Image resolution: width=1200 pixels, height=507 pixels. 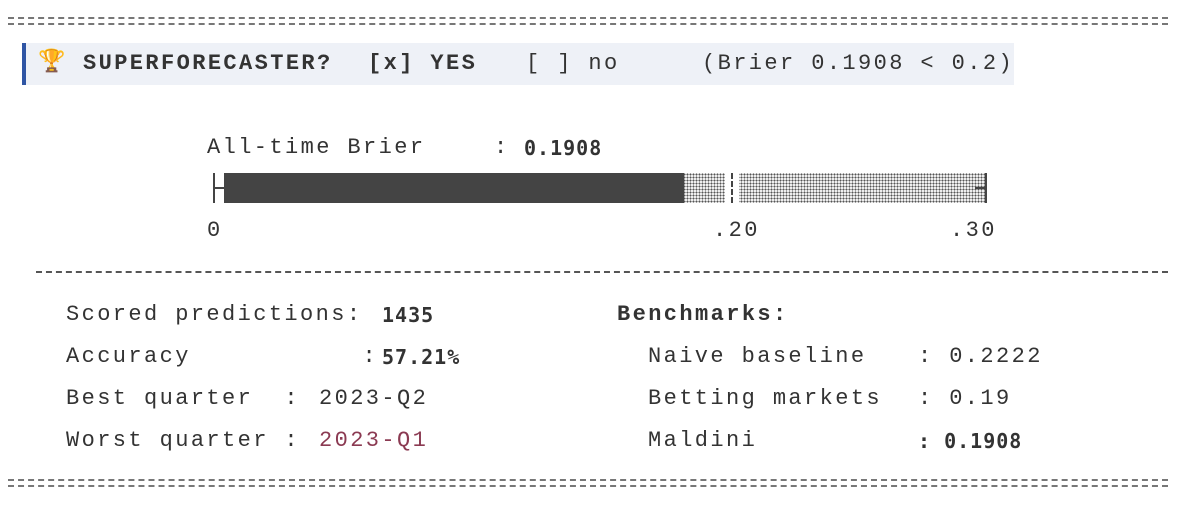 What do you see at coordinates (858, 63) in the screenshot?
I see `brier-criterion: (Brier 0.1908 < 0.2)` at bounding box center [858, 63].